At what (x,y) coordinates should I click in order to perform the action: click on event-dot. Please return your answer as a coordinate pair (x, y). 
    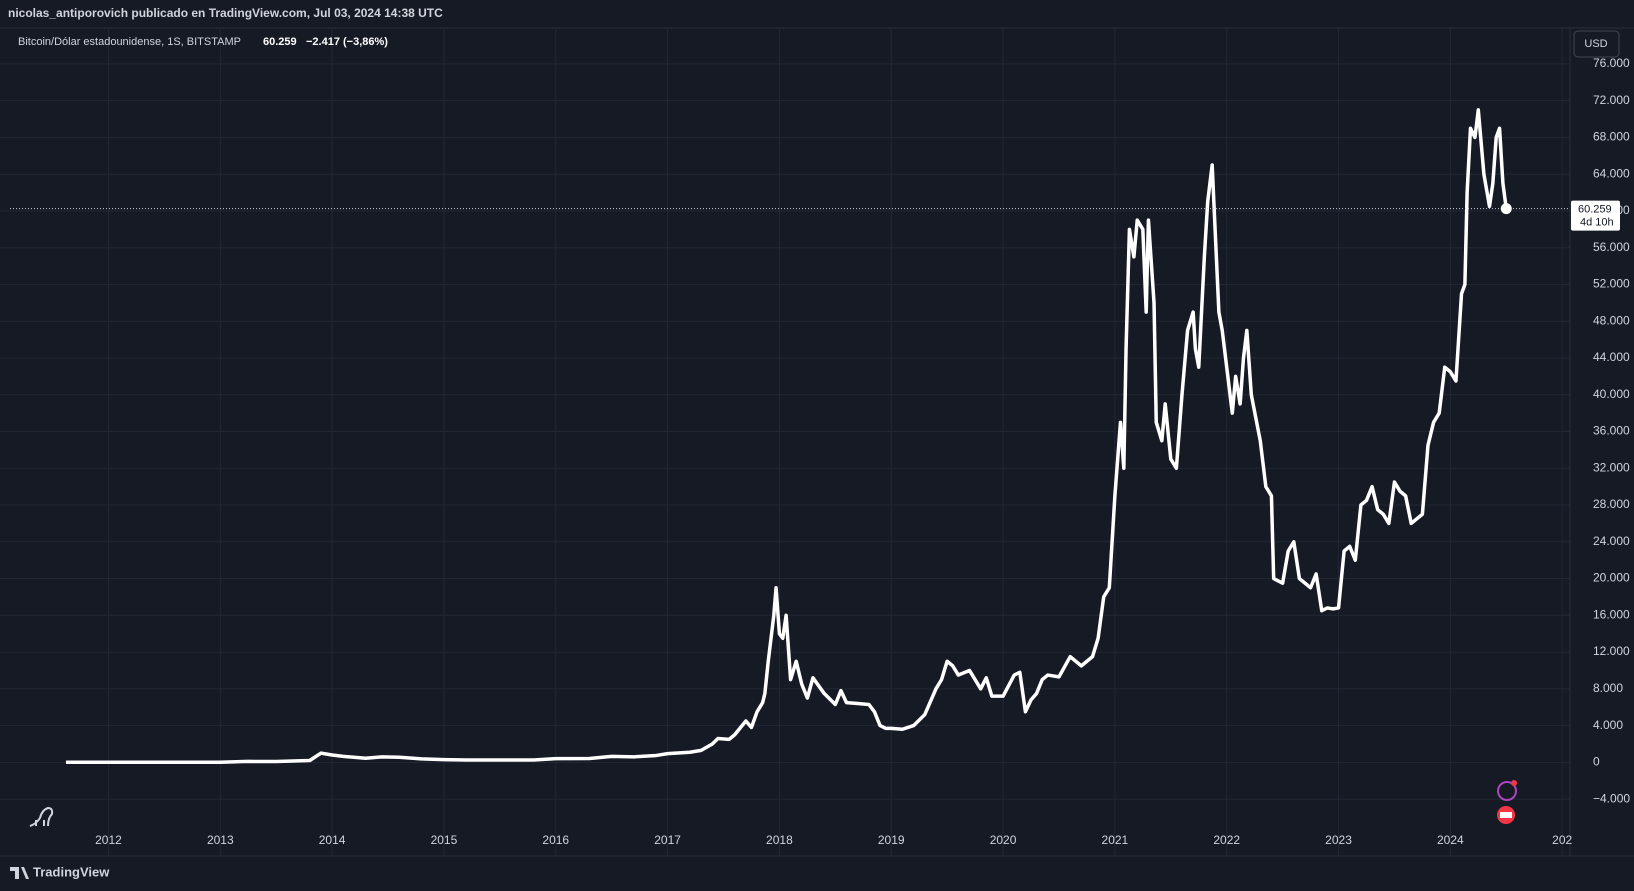
    Looking at the image, I should click on (1514, 783).